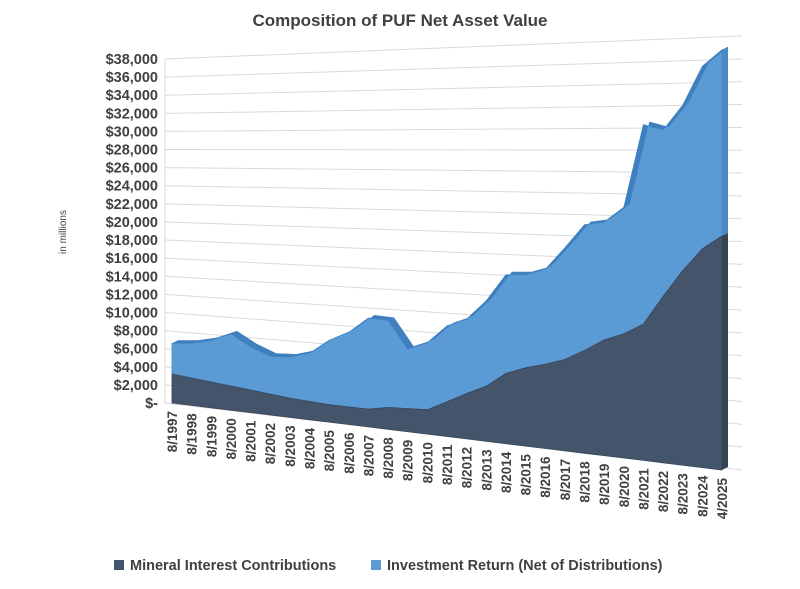  What do you see at coordinates (132, 114) in the screenshot?
I see `y-tick-label: $32,000` at bounding box center [132, 114].